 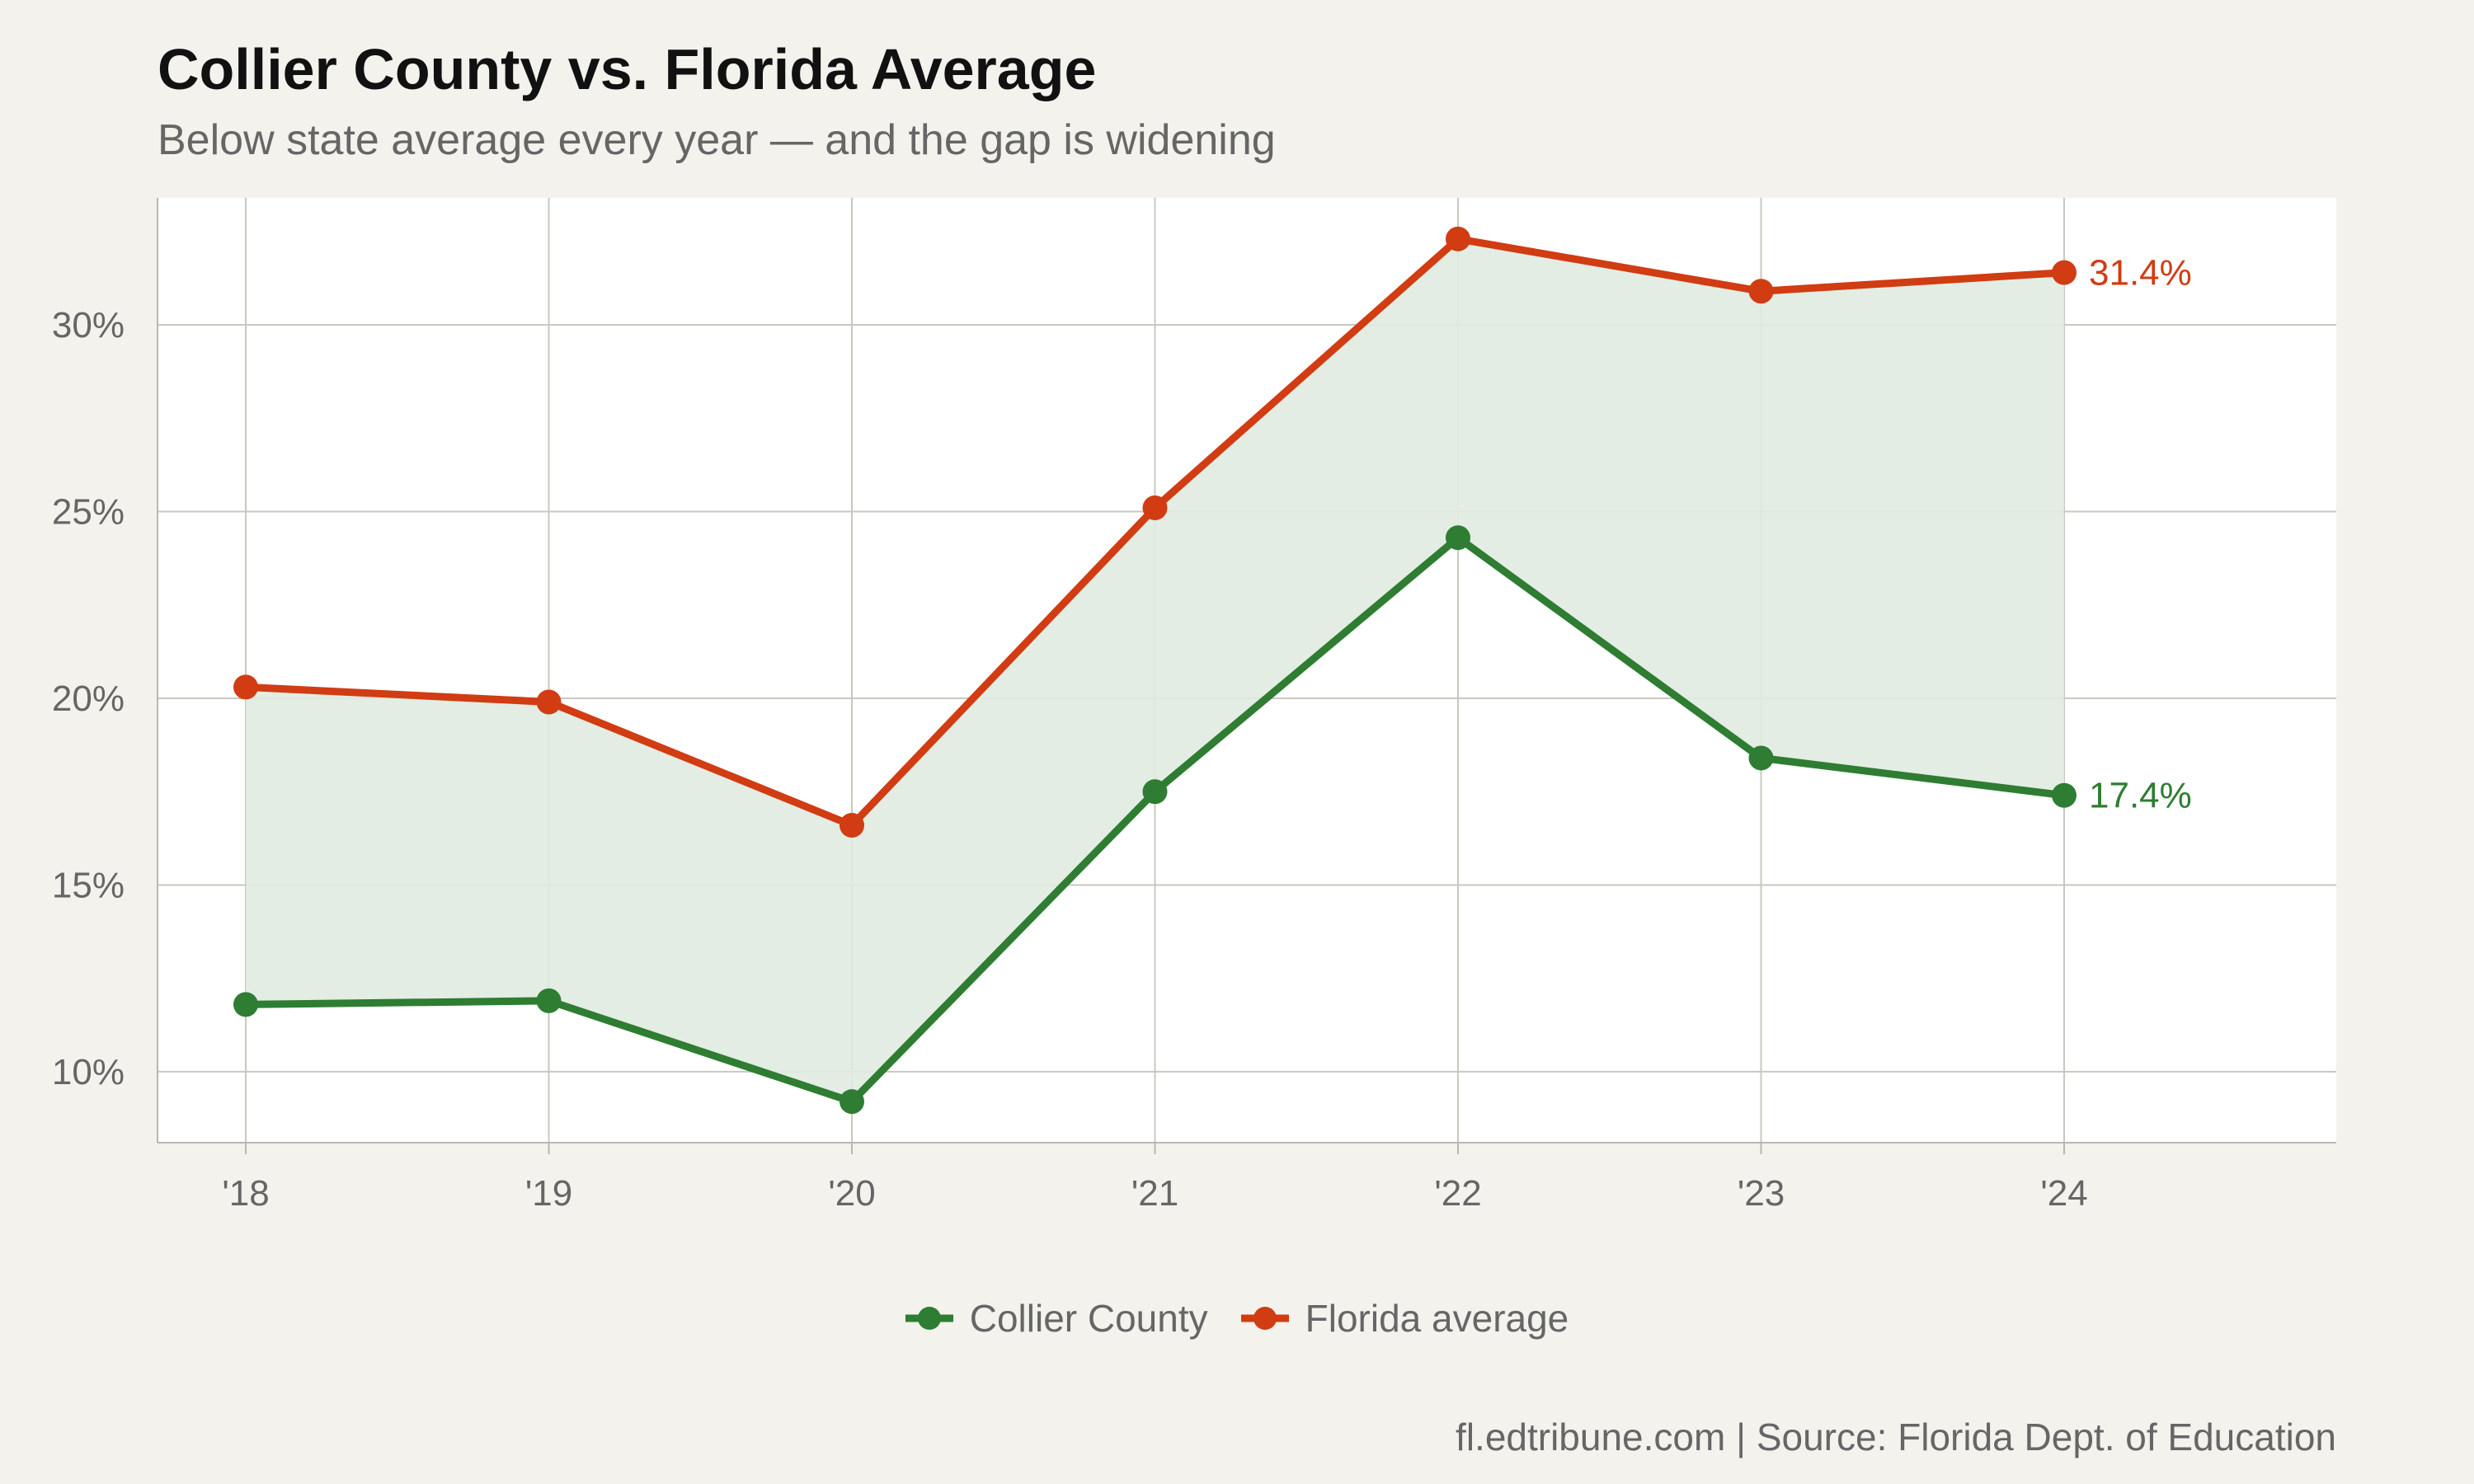 What do you see at coordinates (1761, 1193) in the screenshot?
I see `x-tick-label: '23` at bounding box center [1761, 1193].